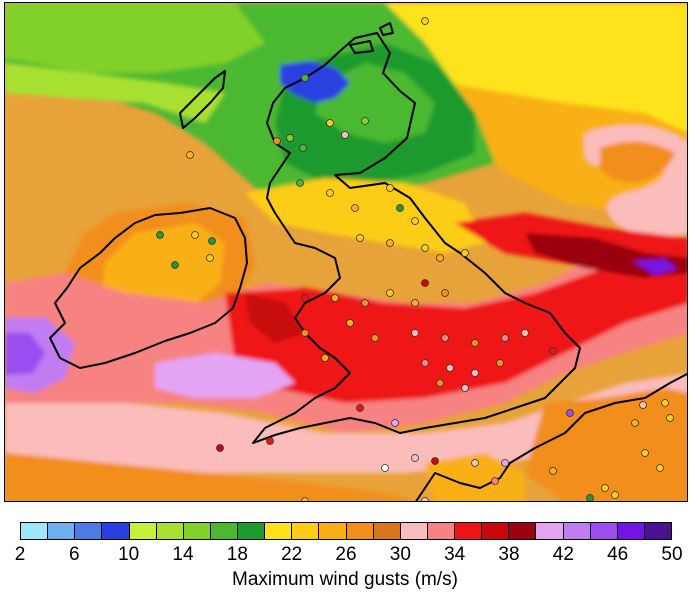 The width and height of the screenshot is (690, 604). Describe the element at coordinates (563, 554) in the screenshot. I see `colorbar-tick-42: 42` at that location.